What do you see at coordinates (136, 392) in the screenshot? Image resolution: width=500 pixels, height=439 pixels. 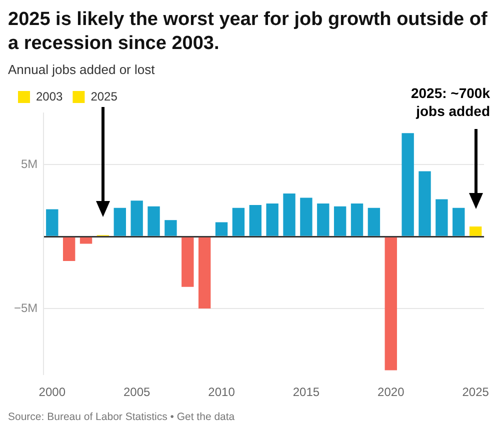 I see `x-tick-label: 2005` at bounding box center [136, 392].